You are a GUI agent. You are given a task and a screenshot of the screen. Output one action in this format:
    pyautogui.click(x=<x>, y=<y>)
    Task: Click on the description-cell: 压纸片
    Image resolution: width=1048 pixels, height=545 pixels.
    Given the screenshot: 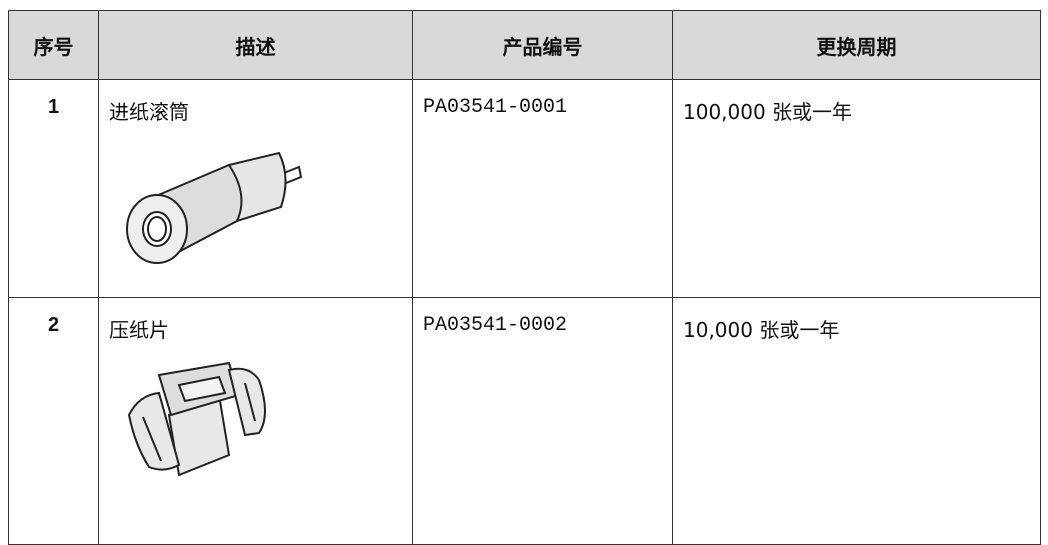 What is the action you would take?
    pyautogui.click(x=255, y=421)
    